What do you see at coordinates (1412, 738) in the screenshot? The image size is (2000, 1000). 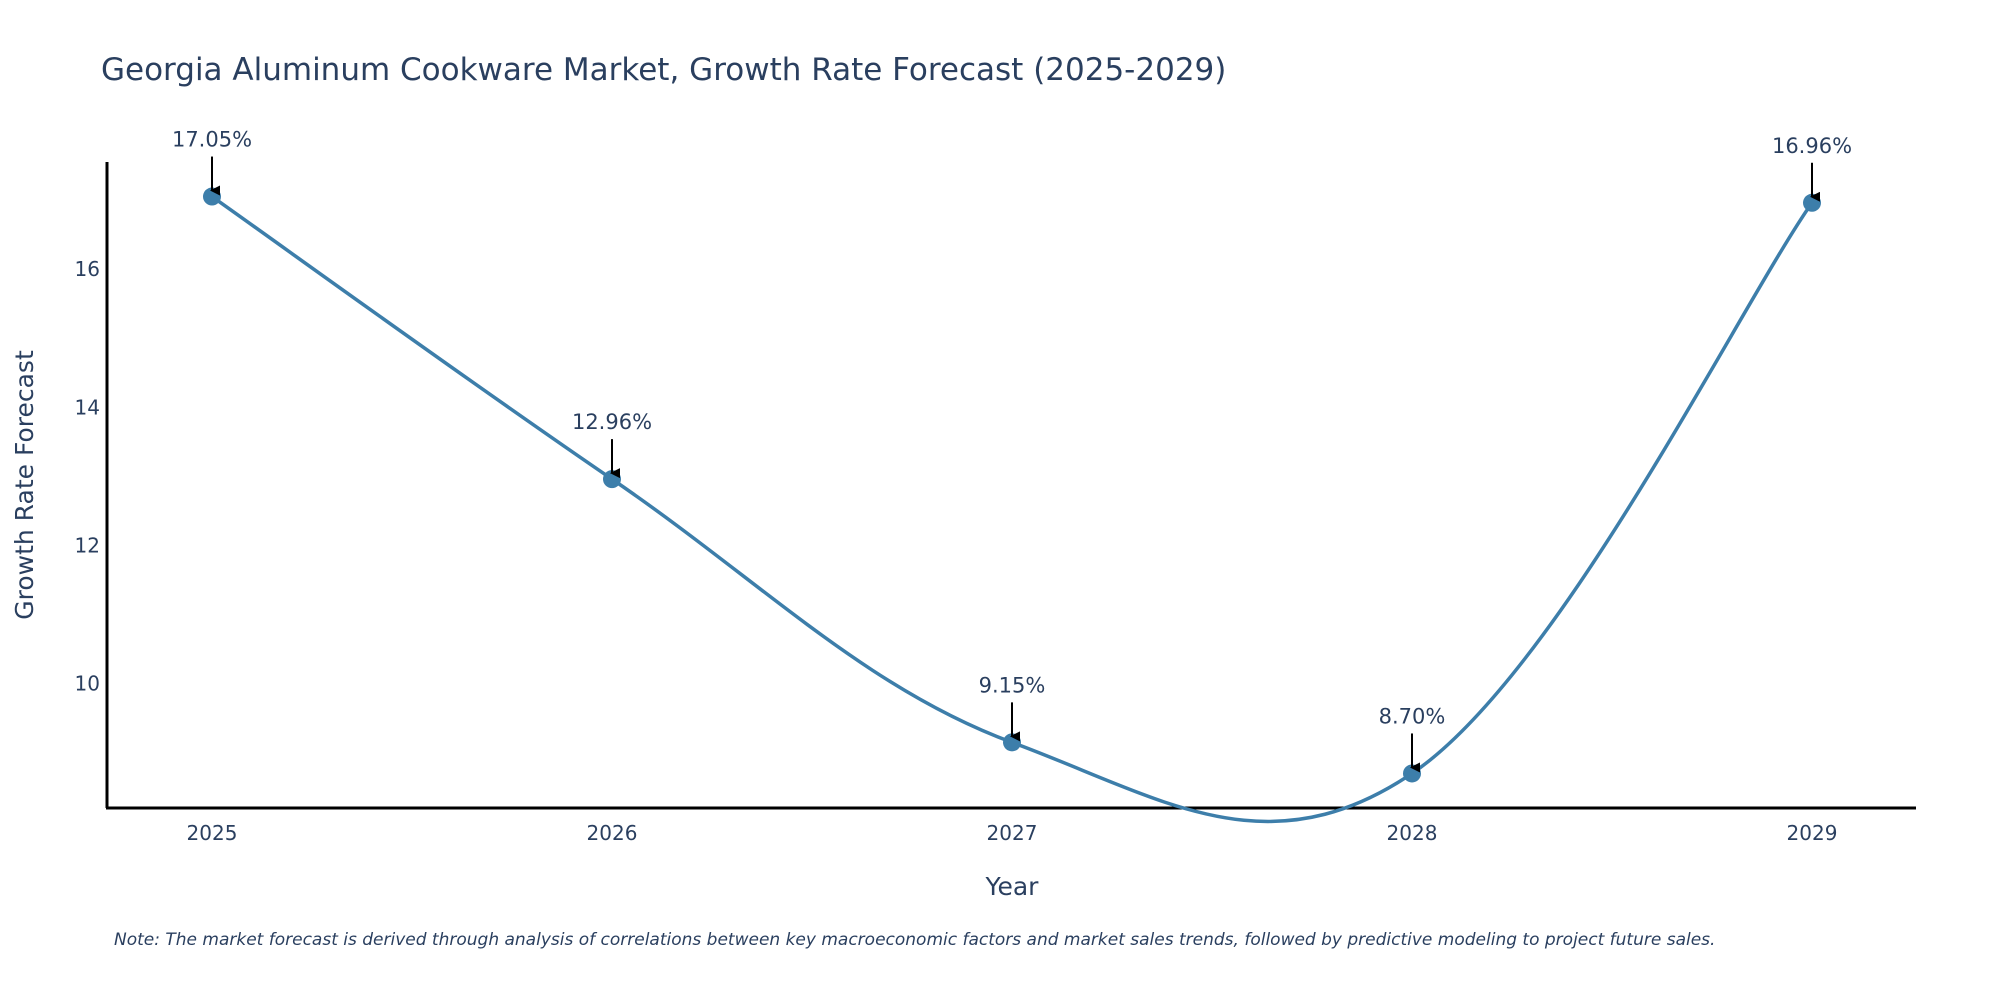 I see `data-label-annotation: 8.70%` at bounding box center [1412, 738].